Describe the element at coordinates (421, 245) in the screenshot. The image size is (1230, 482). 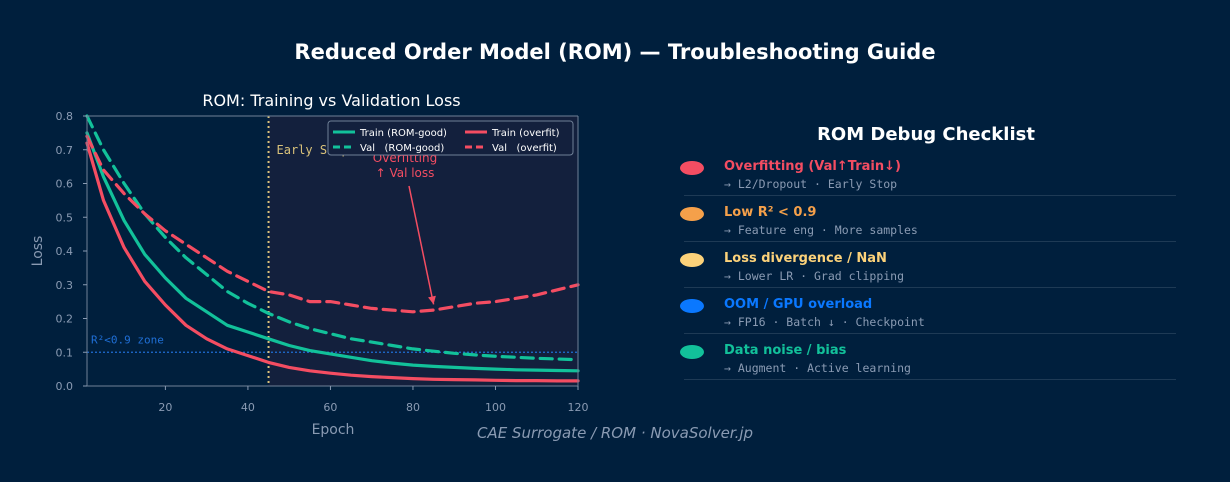
I see `annotation-arrow-line` at that location.